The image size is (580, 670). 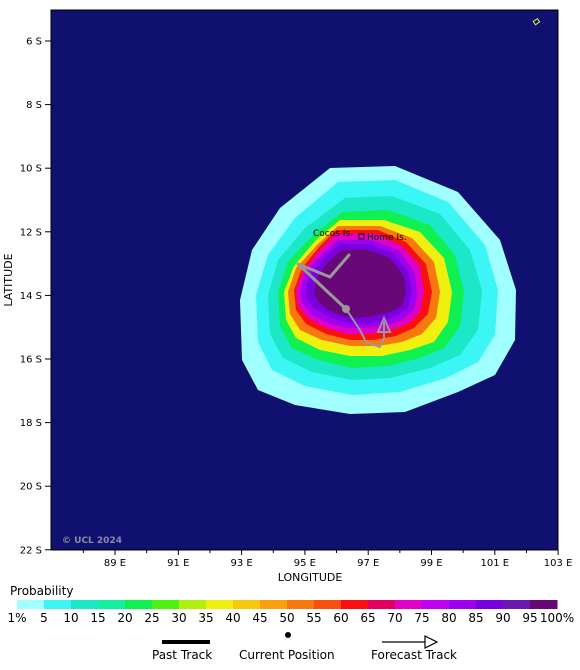 What do you see at coordinates (286, 618) in the screenshot?
I see `legend-level-label: 50` at bounding box center [286, 618].